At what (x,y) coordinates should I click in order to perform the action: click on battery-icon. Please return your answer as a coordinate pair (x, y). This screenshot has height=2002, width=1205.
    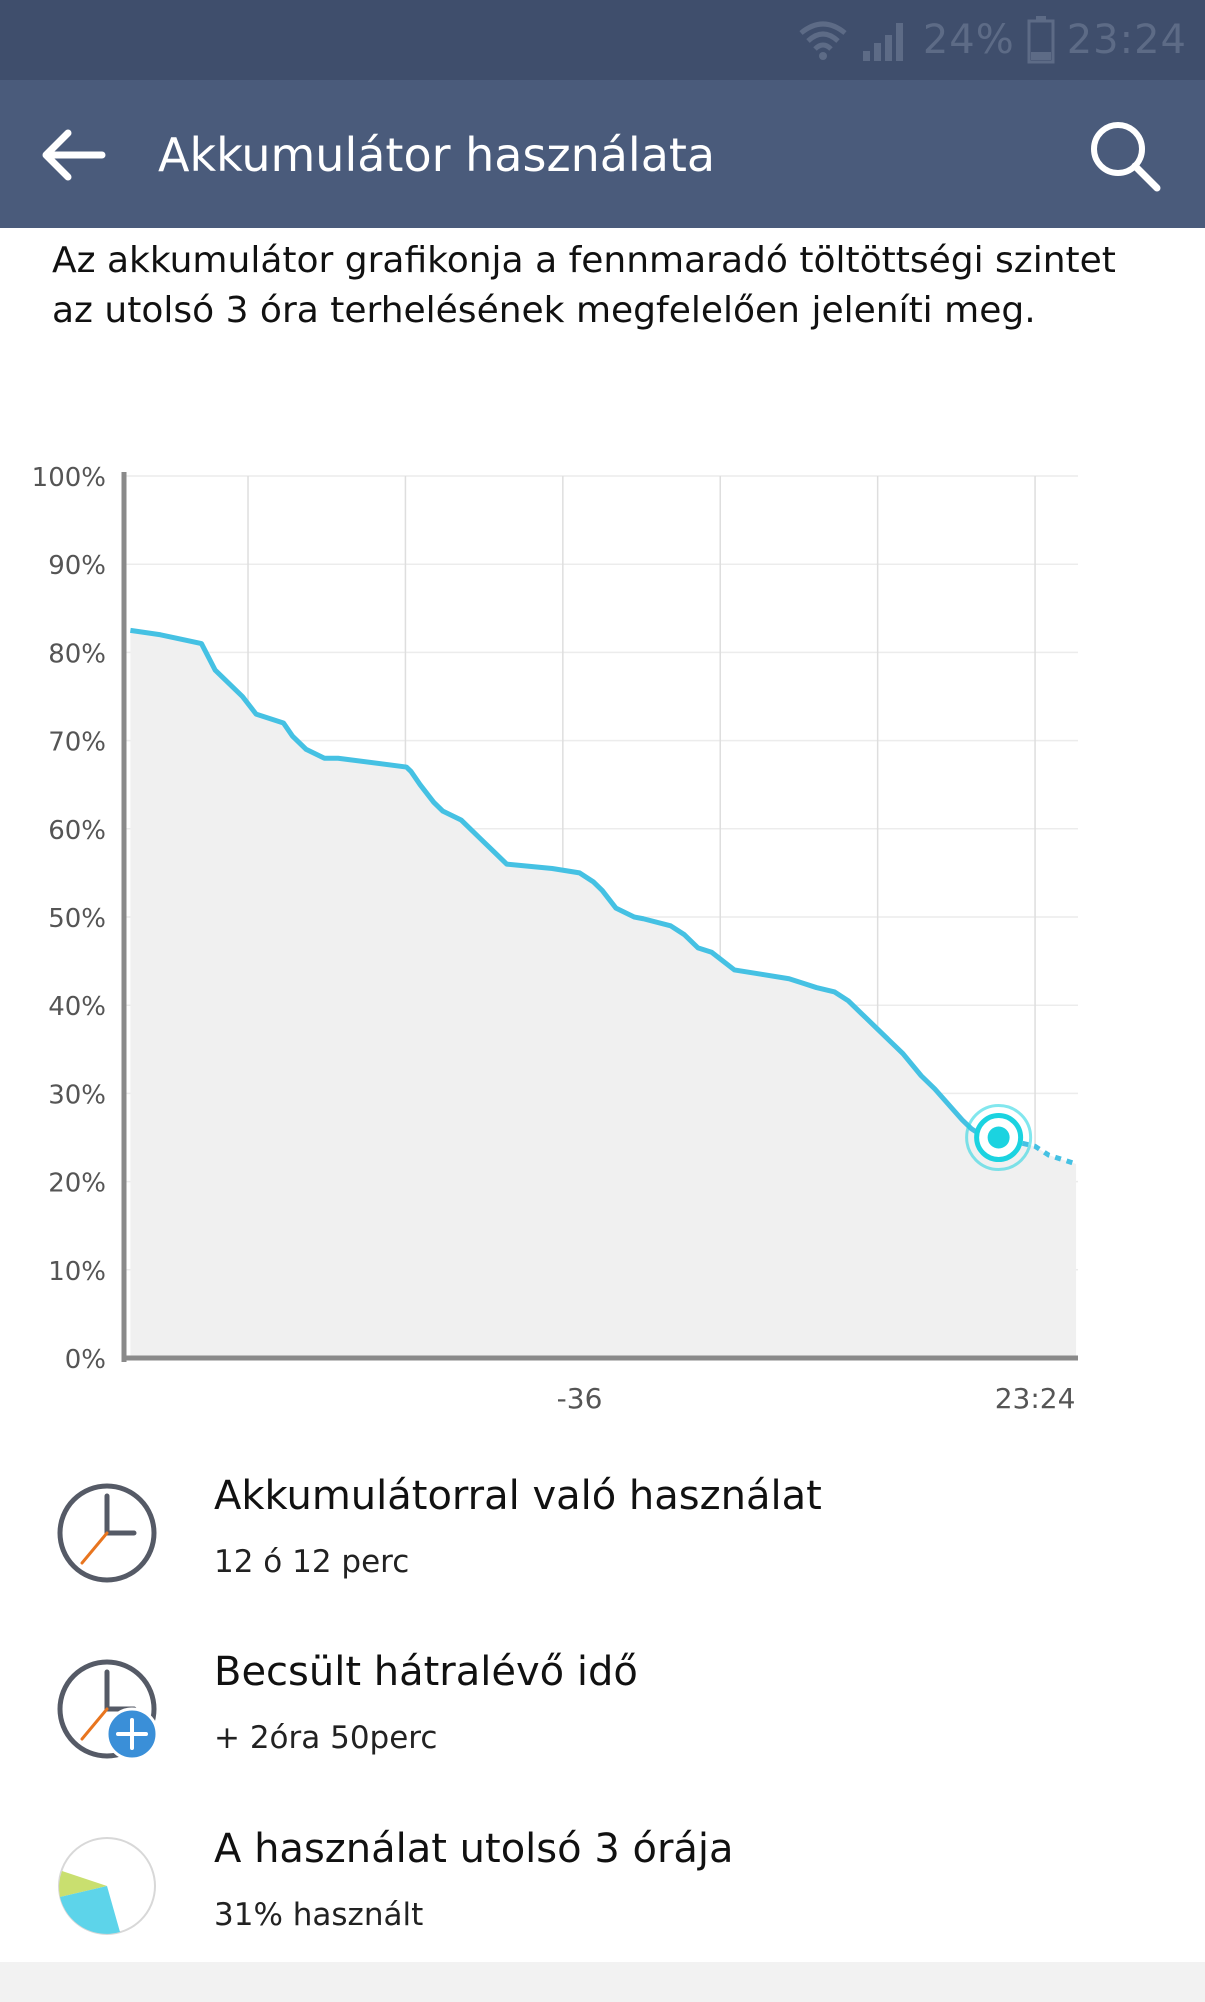
    Looking at the image, I should click on (1041, 40).